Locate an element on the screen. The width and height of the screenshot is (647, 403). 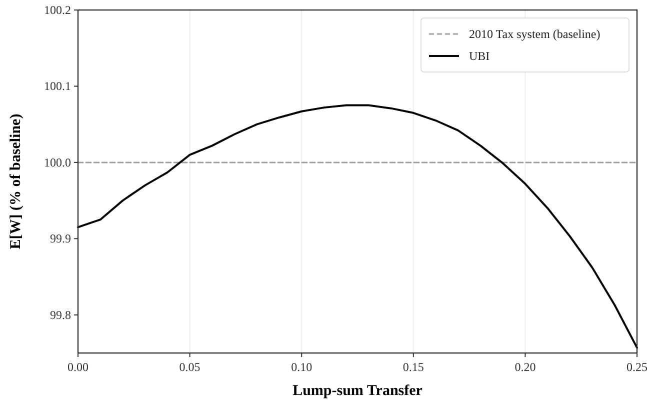
y-tick-label: 100.0 is located at coordinates (57, 162).